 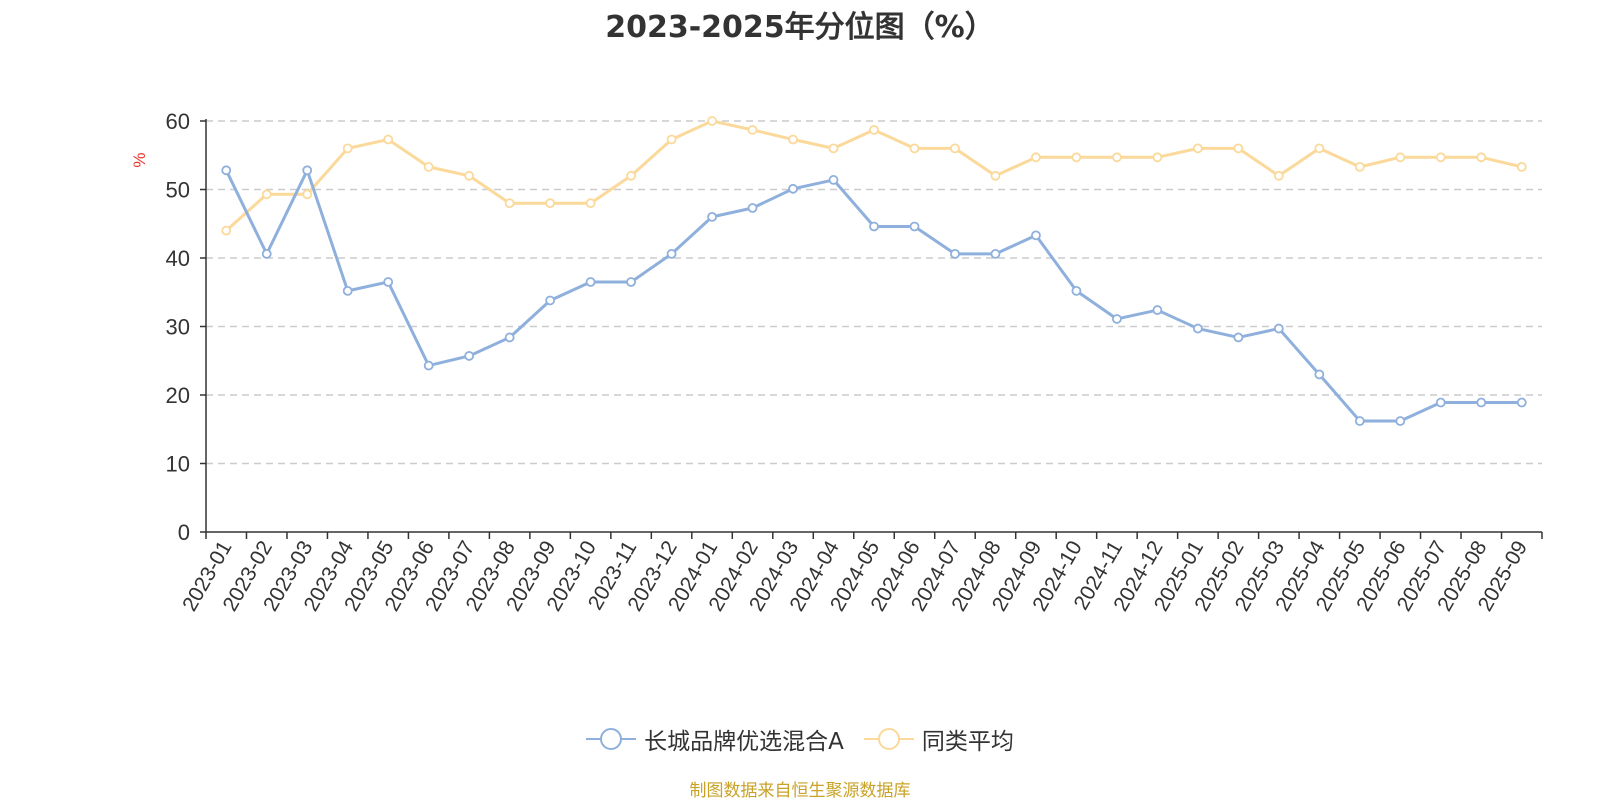 What do you see at coordinates (178, 258) in the screenshot?
I see `y-tick-label: 40` at bounding box center [178, 258].